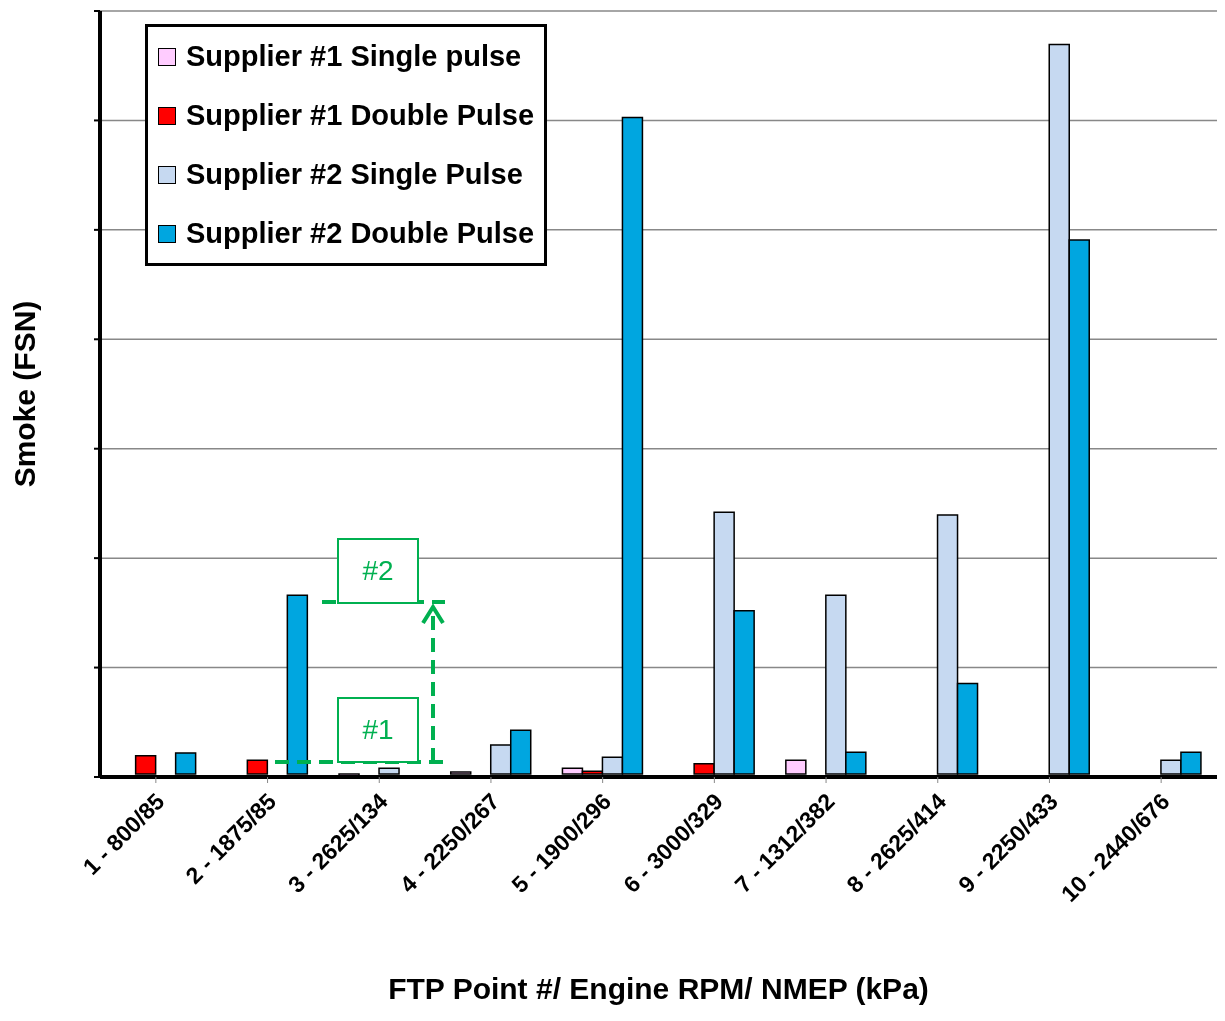 The height and width of the screenshot is (1021, 1225). I want to click on annotation: #1, so click(378, 730).